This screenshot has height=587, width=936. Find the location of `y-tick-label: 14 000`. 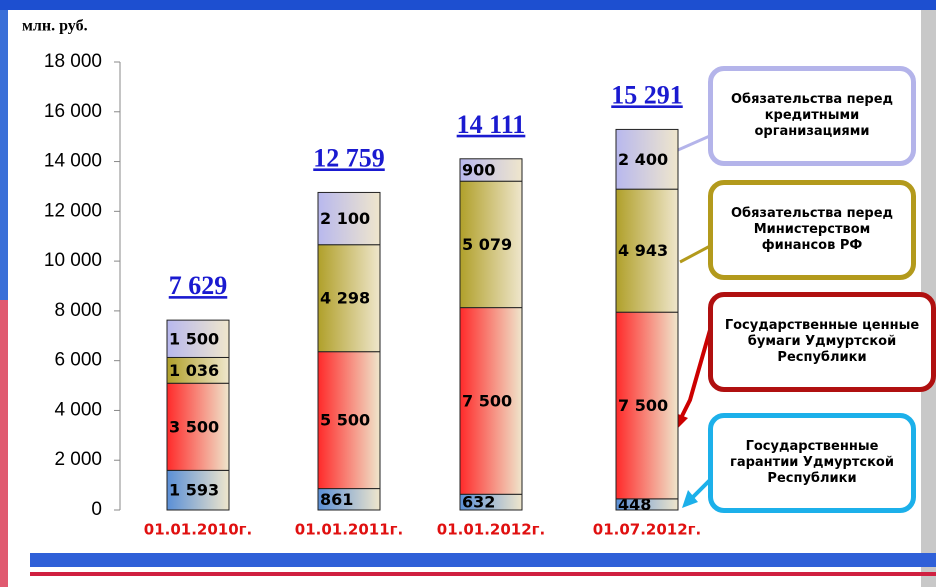

y-tick-label: 14 000 is located at coordinates (73, 161).